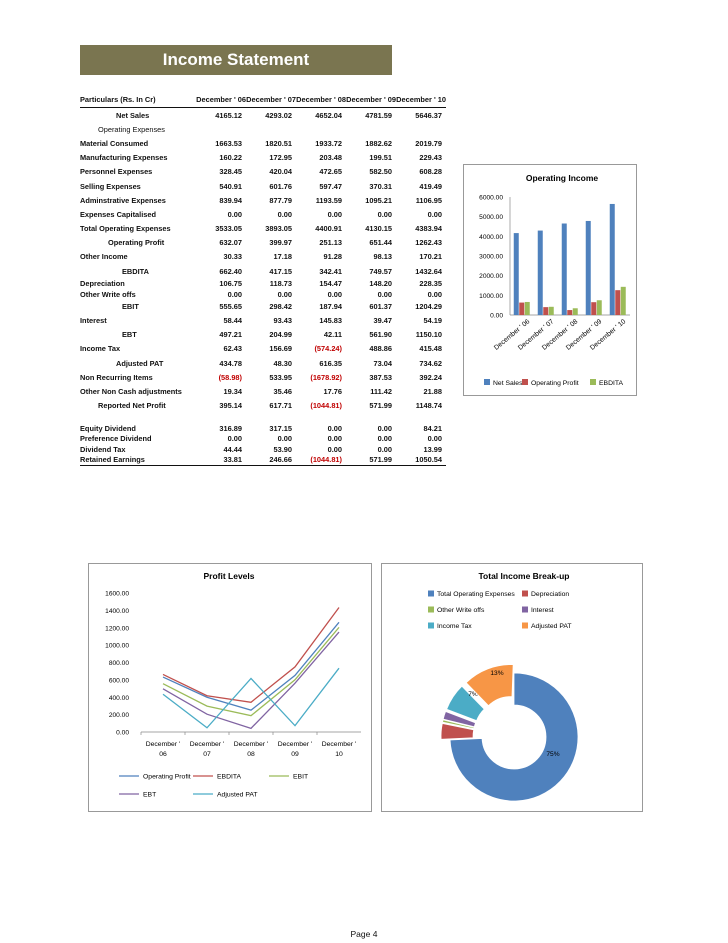 This screenshot has height=943, width=728. I want to click on row-value: 497.21, so click(230, 335).